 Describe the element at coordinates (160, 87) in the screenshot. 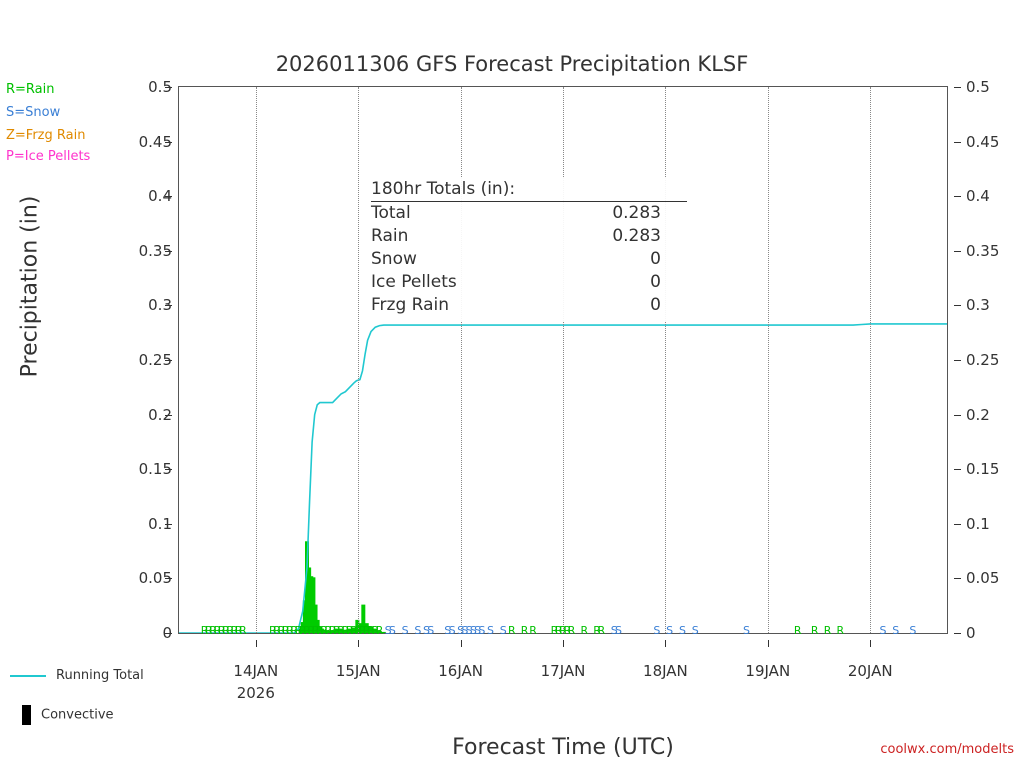

I see `y-tick-left-0.5: 0.5` at that location.